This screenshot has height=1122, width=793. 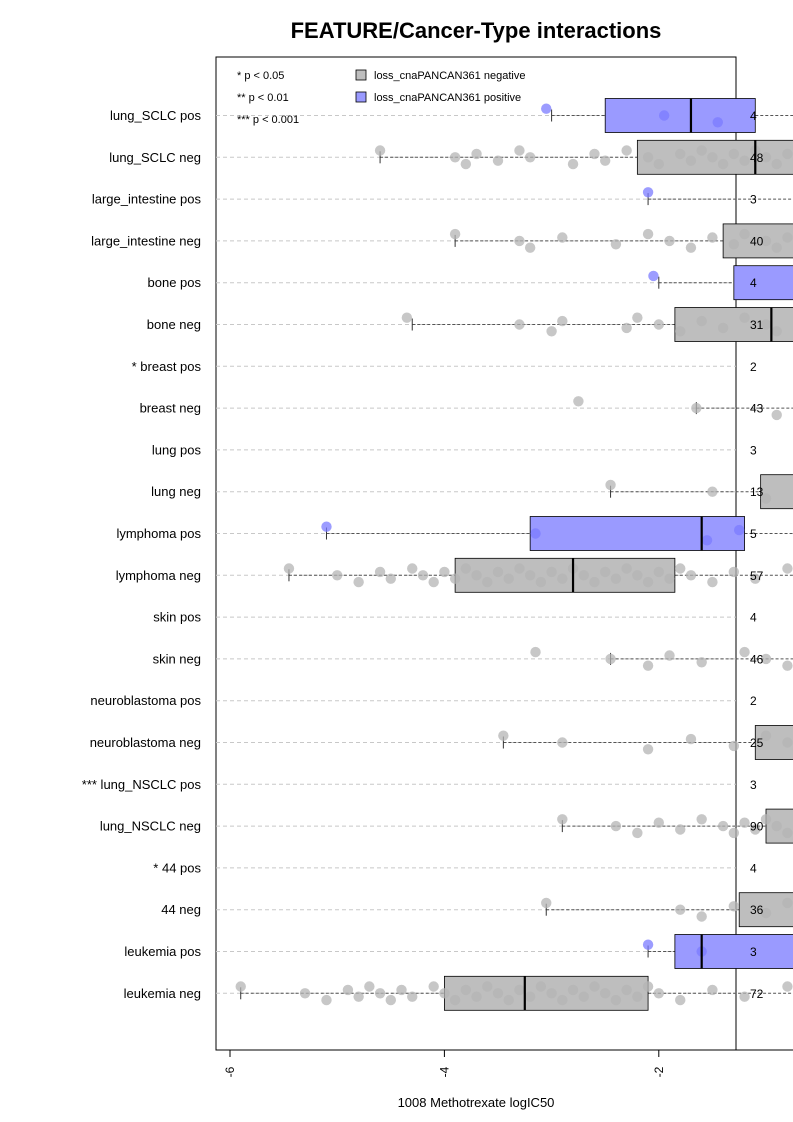 What do you see at coordinates (155, 157) in the screenshot?
I see `group-1-label: lung_SCLC neg` at bounding box center [155, 157].